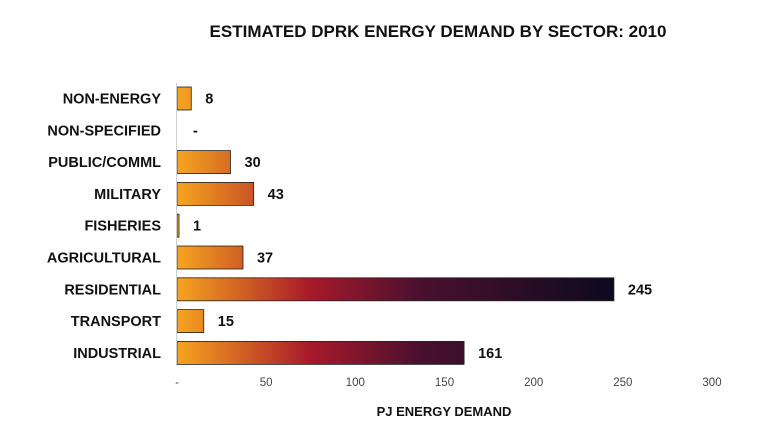 The height and width of the screenshot is (430, 762). What do you see at coordinates (104, 259) in the screenshot?
I see `category-label-agricultural: AGRICULTURAL` at bounding box center [104, 259].